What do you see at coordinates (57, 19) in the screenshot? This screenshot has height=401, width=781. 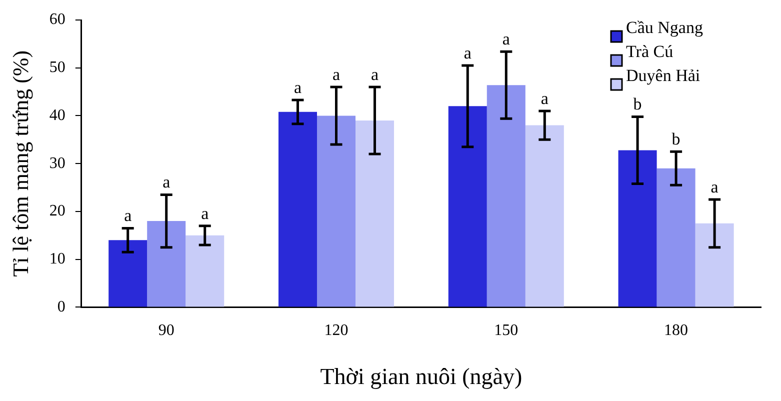 I see `y-tick-label: 60` at bounding box center [57, 19].